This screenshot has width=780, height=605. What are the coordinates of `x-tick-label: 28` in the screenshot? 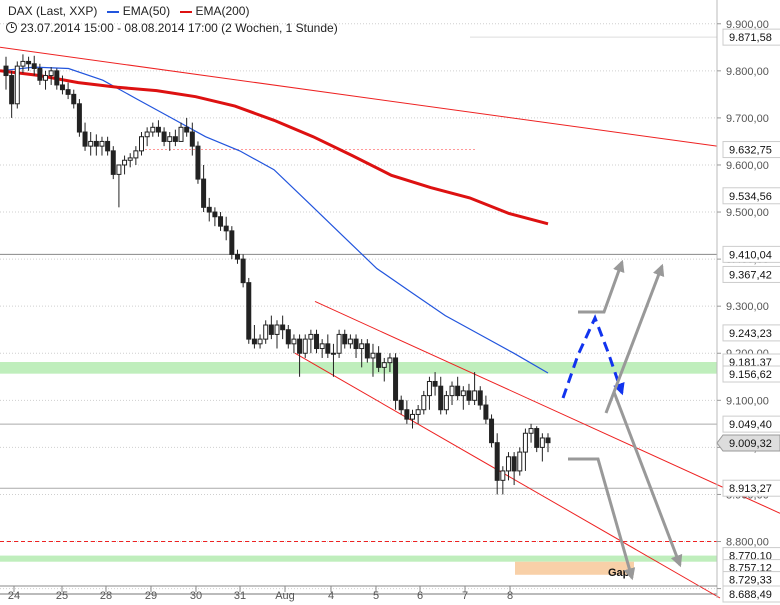 It's located at (106, 596).